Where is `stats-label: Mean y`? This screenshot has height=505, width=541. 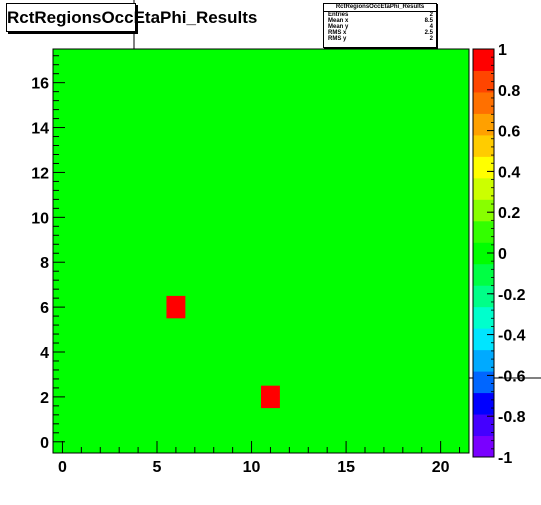 stats-label: Mean y is located at coordinates (338, 27).